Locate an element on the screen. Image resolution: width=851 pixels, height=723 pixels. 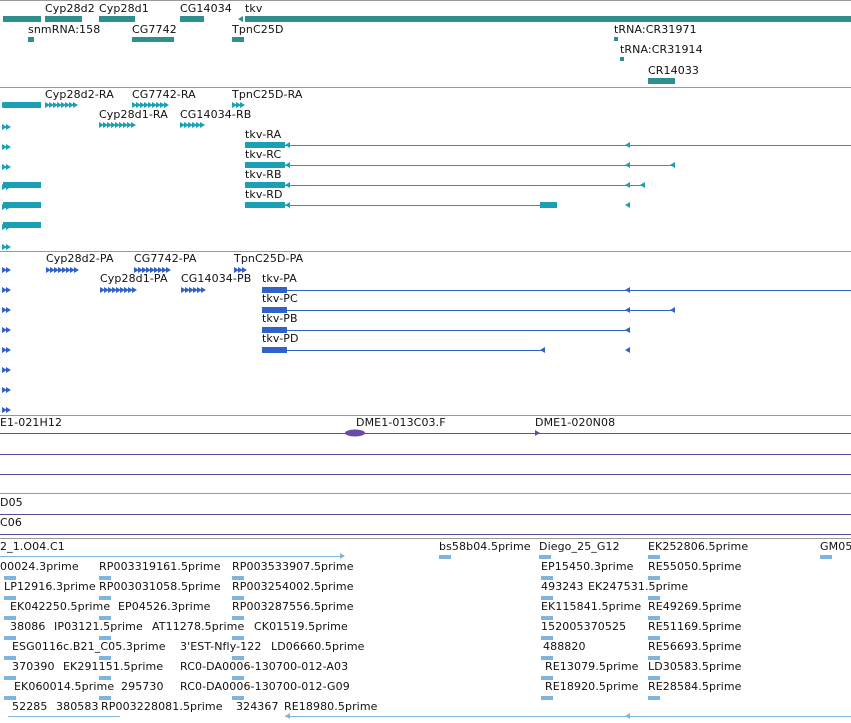
est-label: EK252806.5prime is located at coordinates (698, 546).